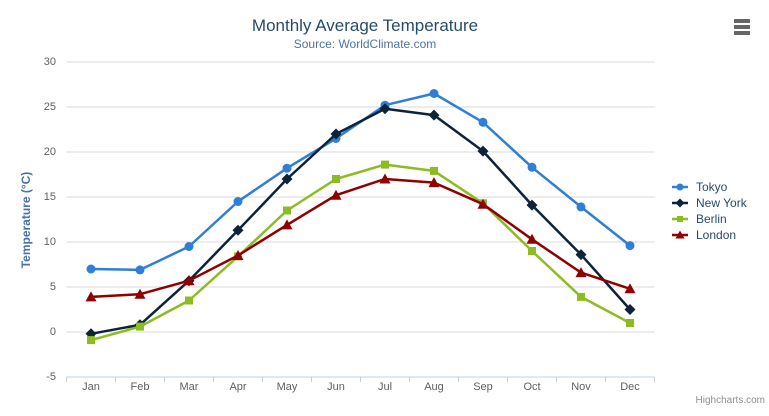 This screenshot has width=769, height=416. Describe the element at coordinates (385, 164) in the screenshot. I see `data-point-berlin-jul` at that location.